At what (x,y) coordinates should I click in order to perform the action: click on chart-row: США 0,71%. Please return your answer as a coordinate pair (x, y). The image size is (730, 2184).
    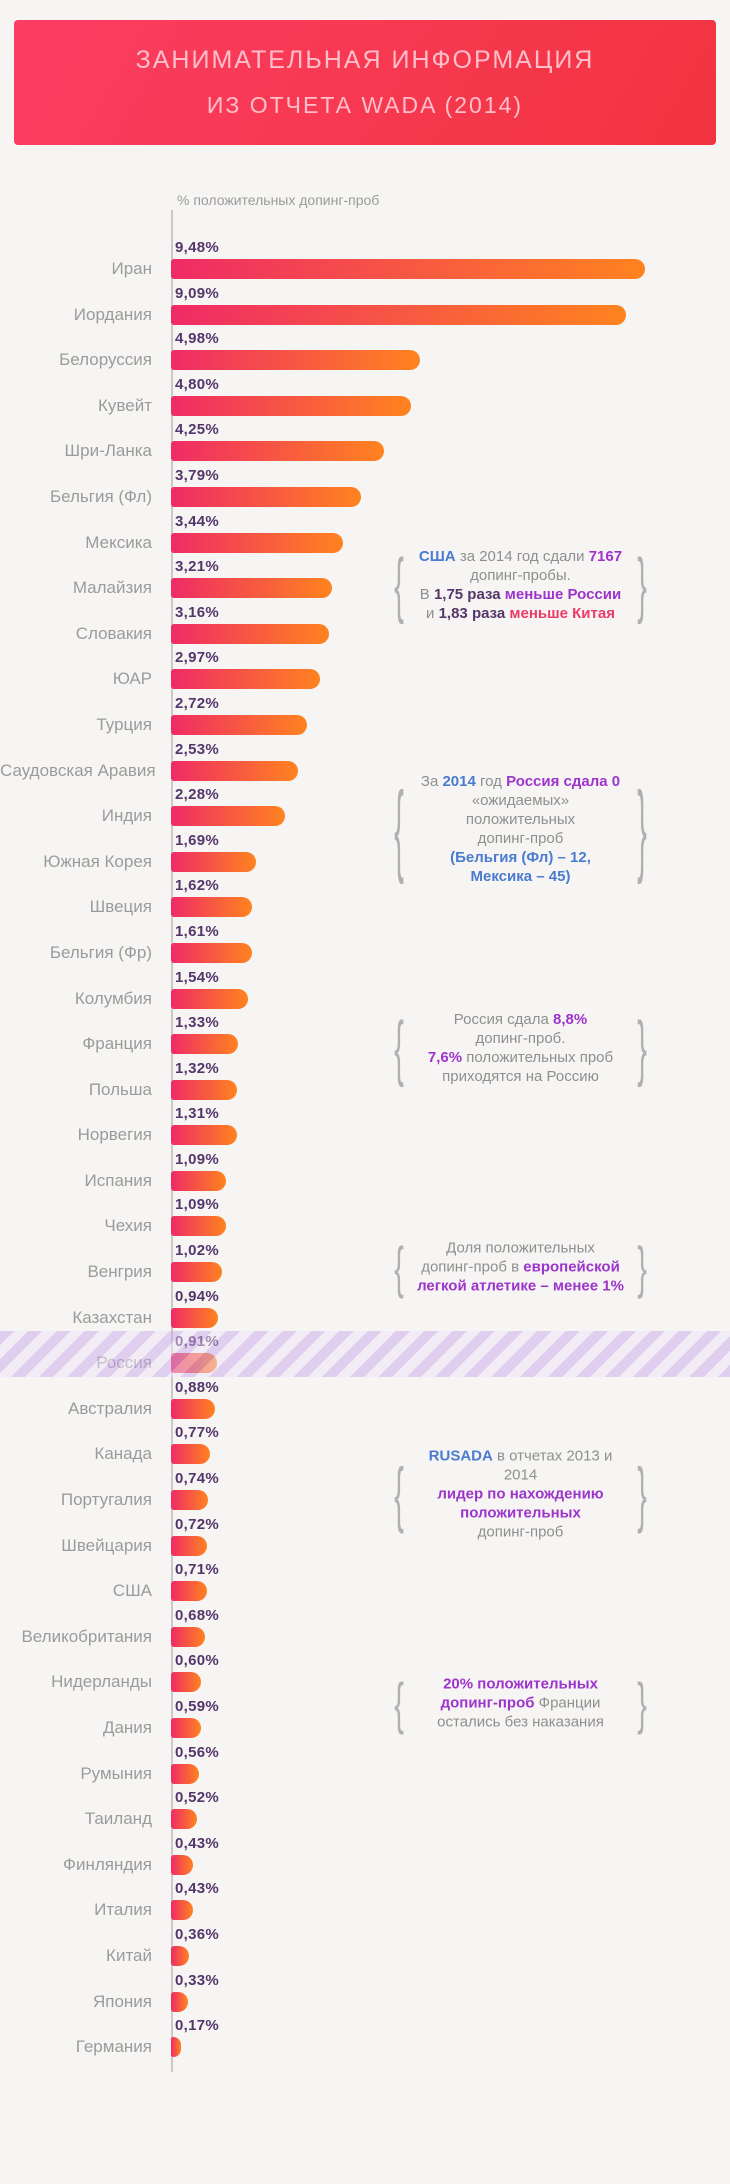
    Looking at the image, I should click on (365, 1583).